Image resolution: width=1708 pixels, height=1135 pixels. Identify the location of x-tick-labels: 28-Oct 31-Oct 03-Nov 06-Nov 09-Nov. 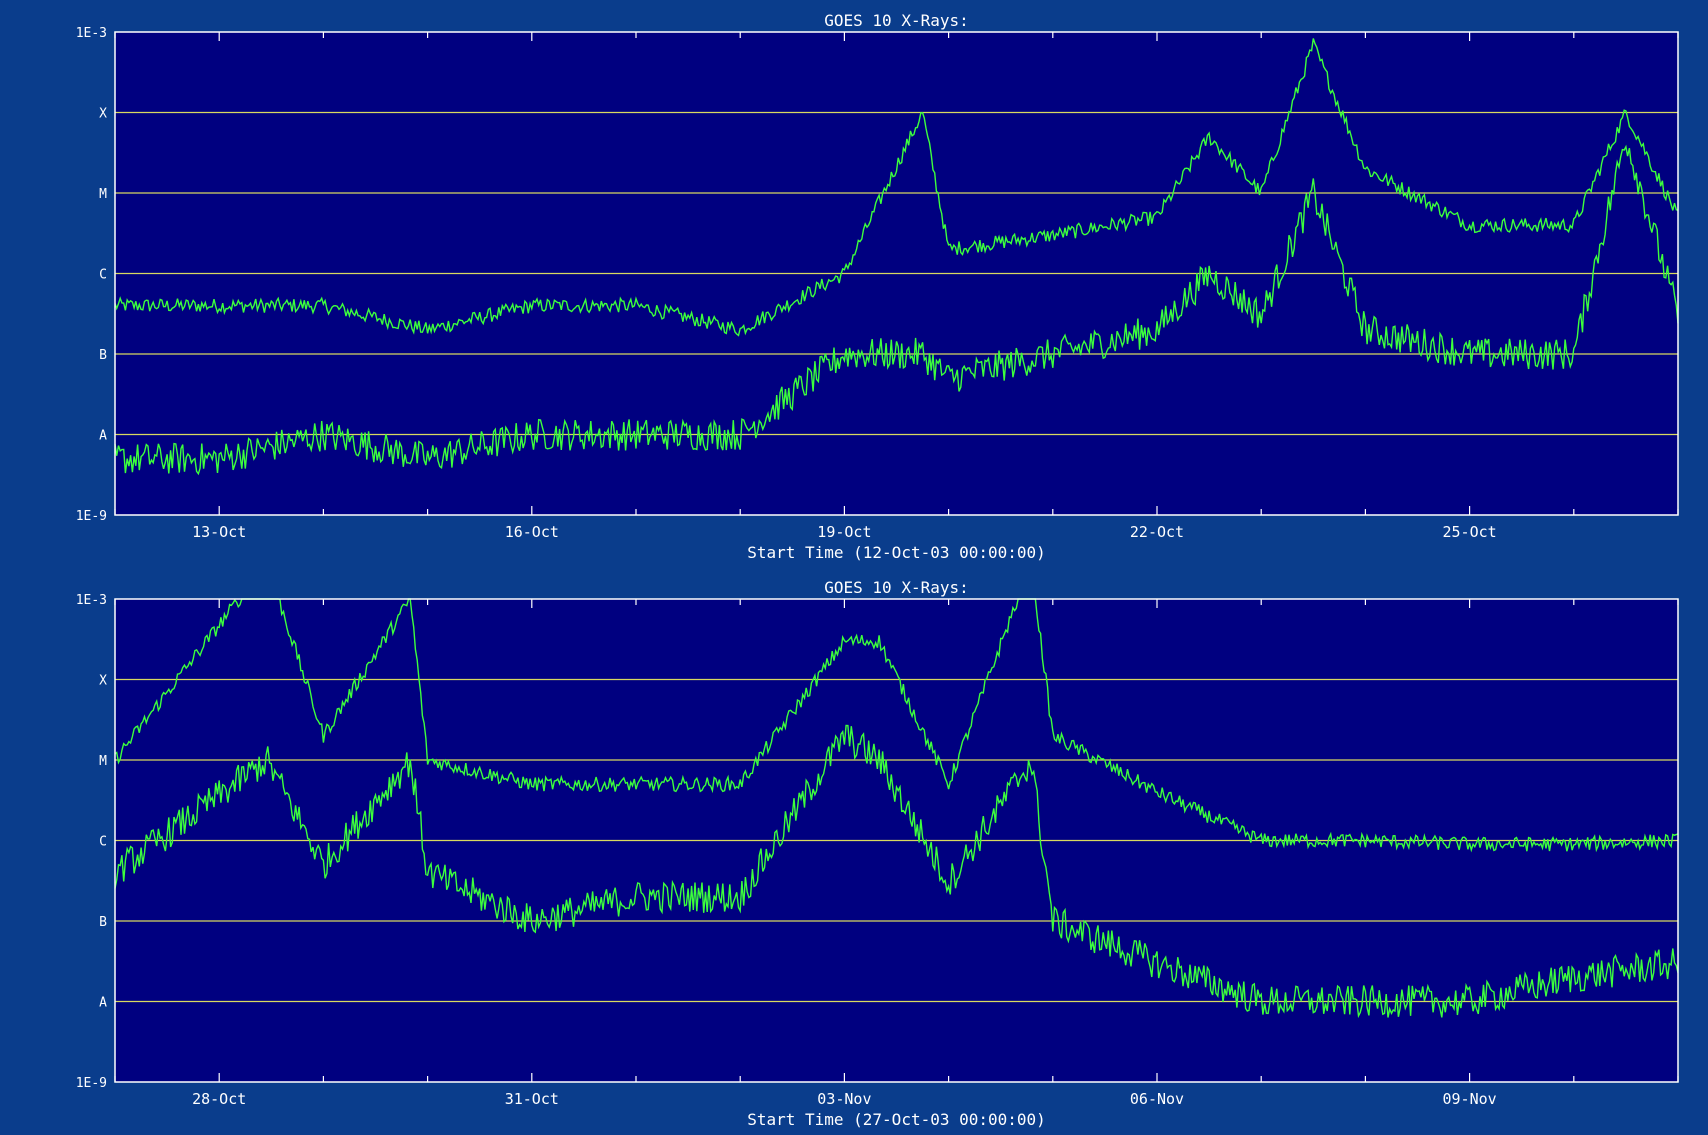
(844, 1099).